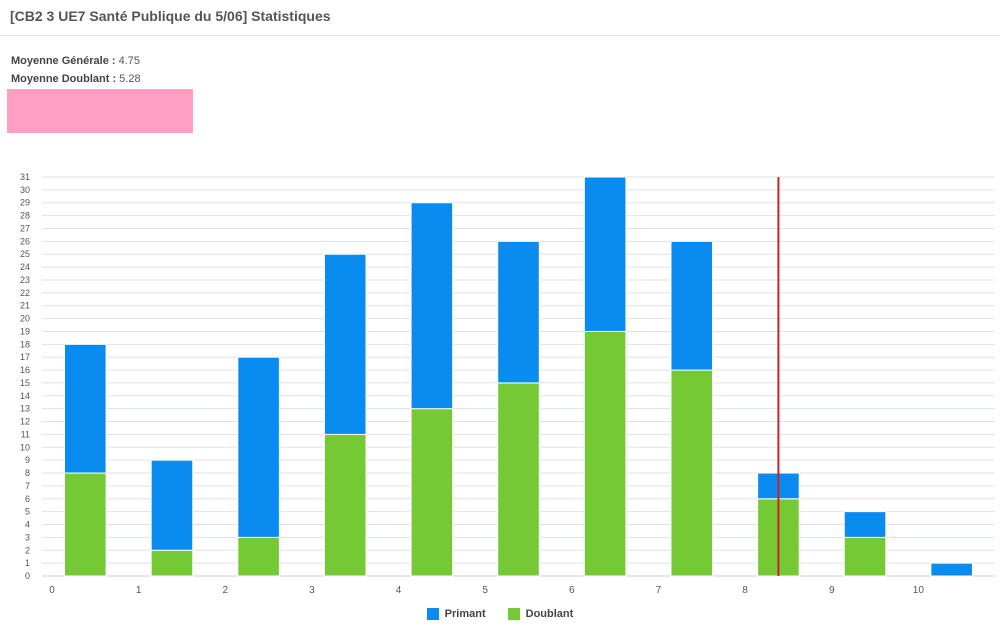  What do you see at coordinates (399, 590) in the screenshot?
I see `x-tick-label: 4` at bounding box center [399, 590].